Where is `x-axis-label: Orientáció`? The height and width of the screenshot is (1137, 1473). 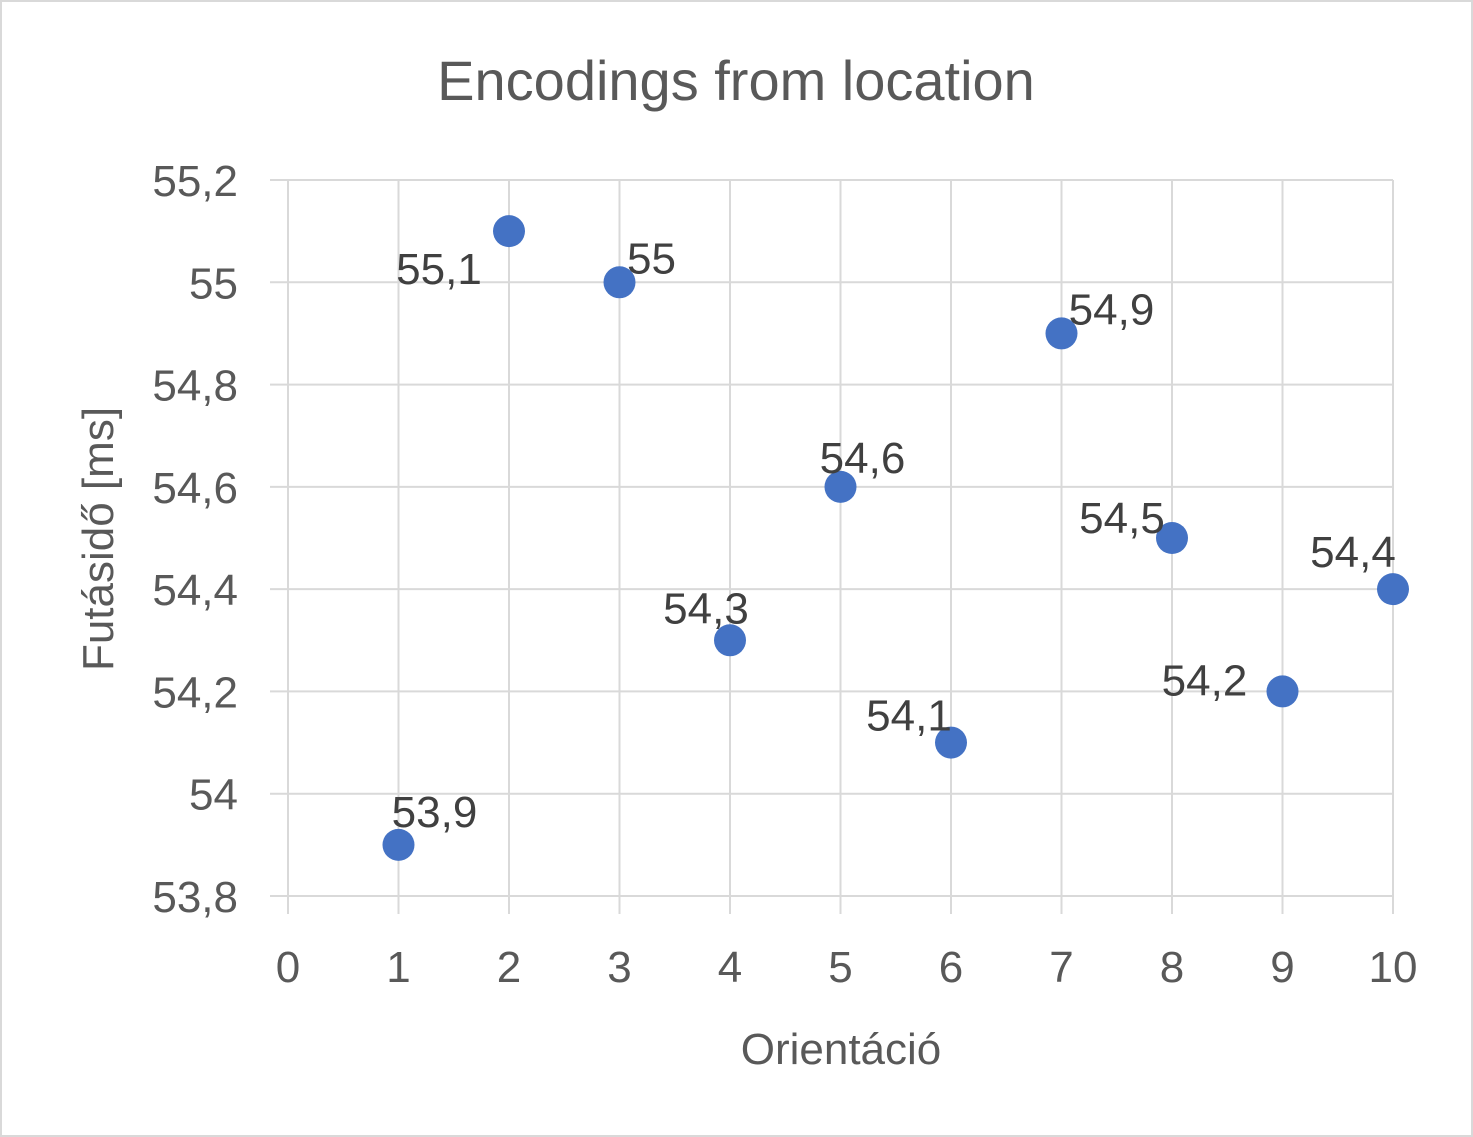
x-axis-label: Orientáció is located at coordinates (841, 1049).